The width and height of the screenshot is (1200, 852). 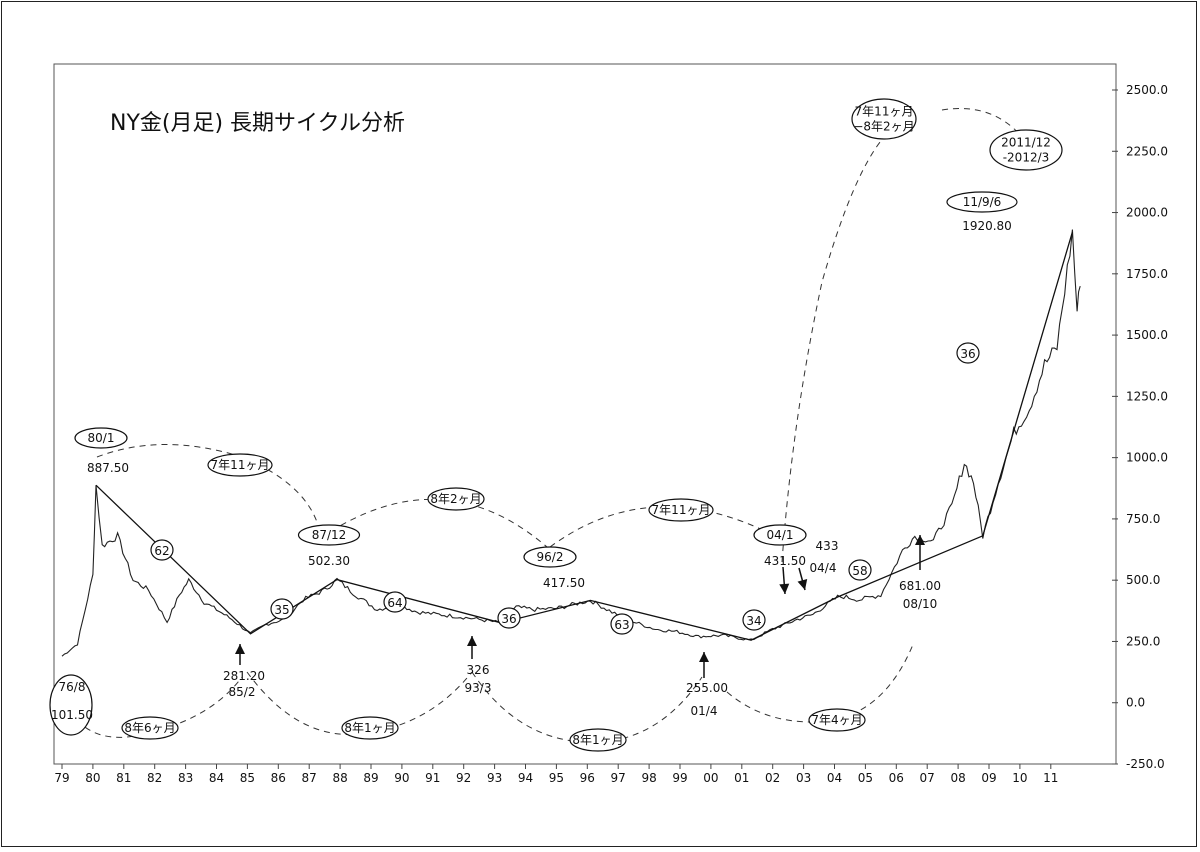 I want to click on y-tick-label: 2500.0, so click(x=1147, y=90).